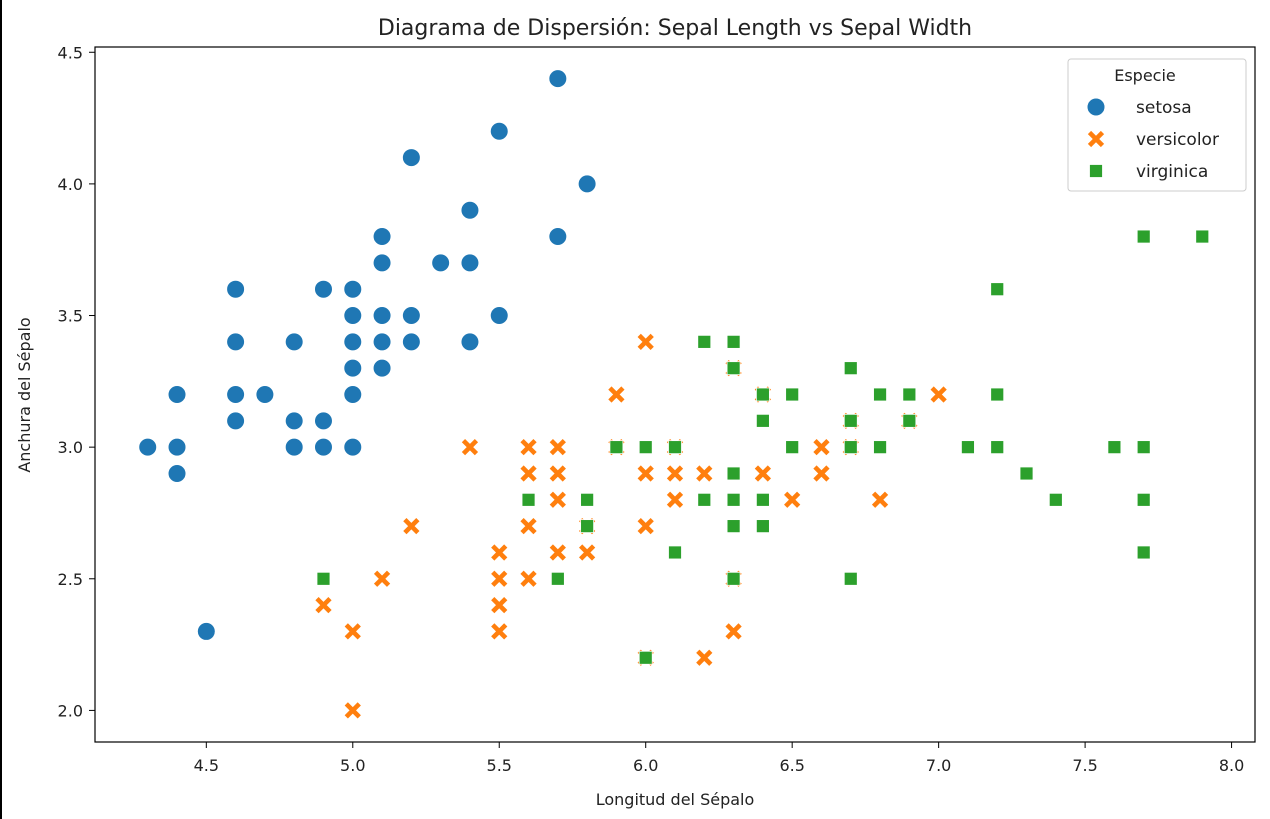 The image size is (1270, 819). What do you see at coordinates (1172, 172) in the screenshot?
I see `legend-label-virginica: virginica` at bounding box center [1172, 172].